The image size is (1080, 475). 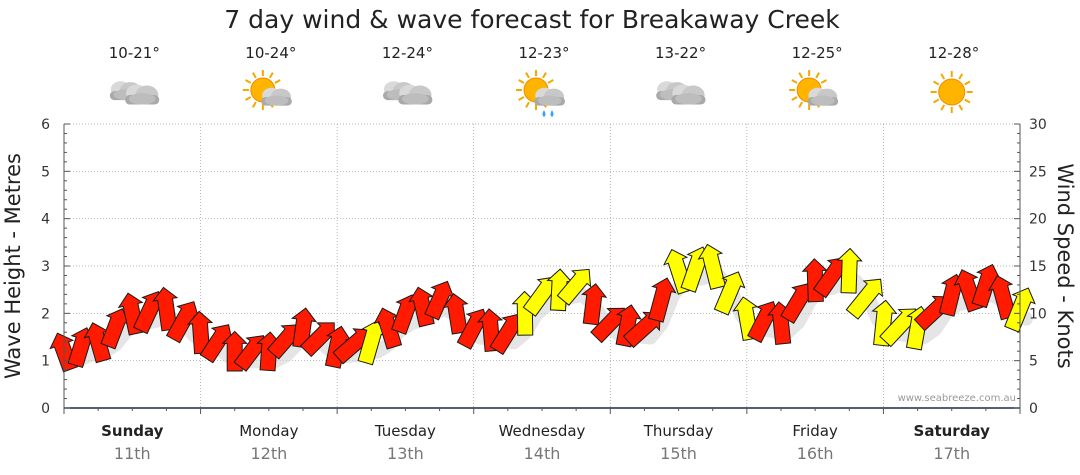 What do you see at coordinates (45, 409) in the screenshot?
I see `left-tick-label: 0` at bounding box center [45, 409].